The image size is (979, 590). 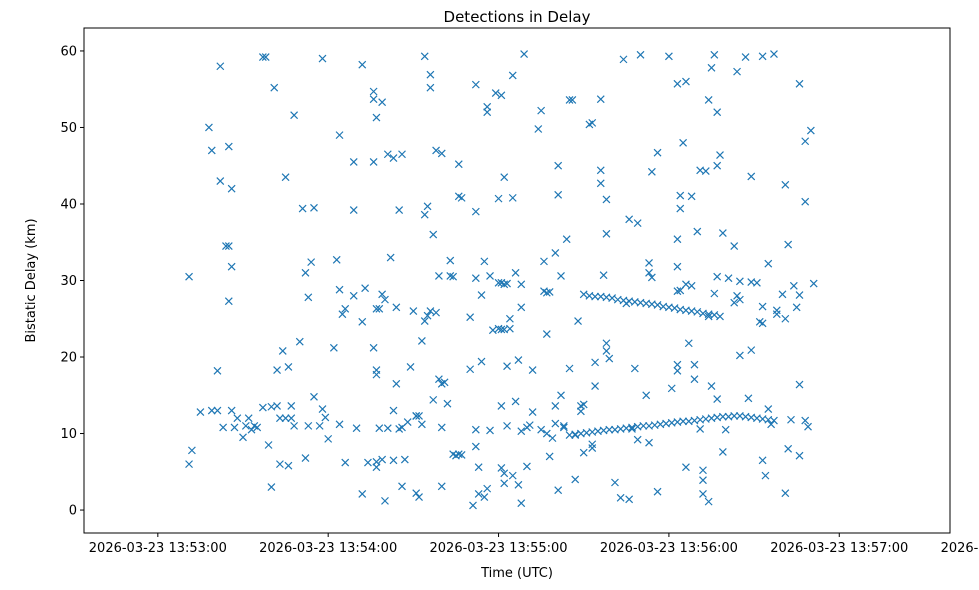 What do you see at coordinates (517, 17) in the screenshot?
I see `chart-title: Detections in Delay` at bounding box center [517, 17].